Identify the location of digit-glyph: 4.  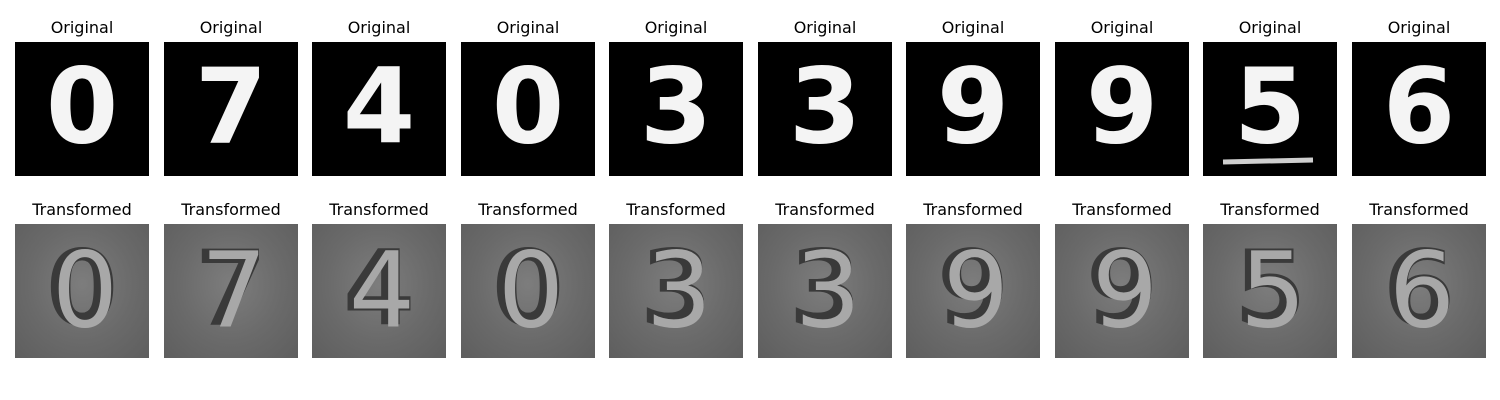
(379, 106).